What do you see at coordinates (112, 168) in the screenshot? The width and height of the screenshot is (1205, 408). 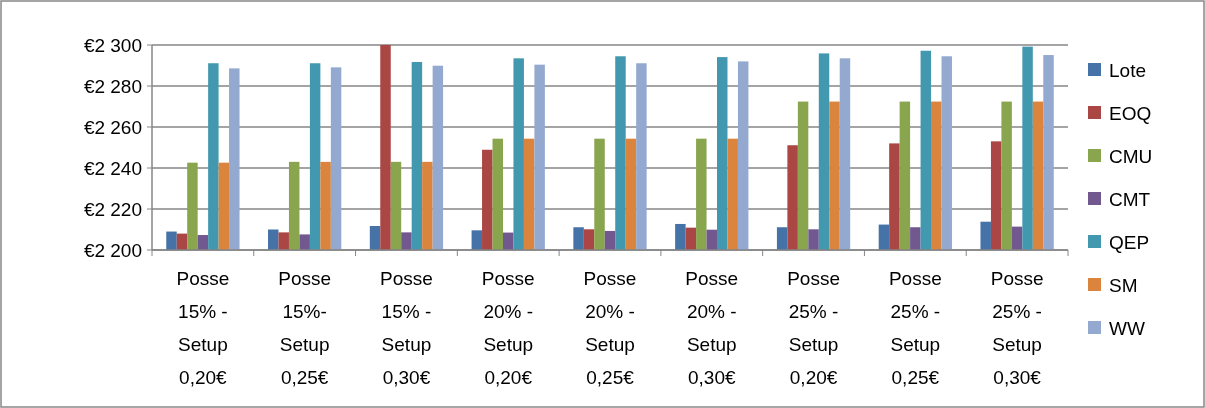 I see `y-tick-label: €2 240` at bounding box center [112, 168].